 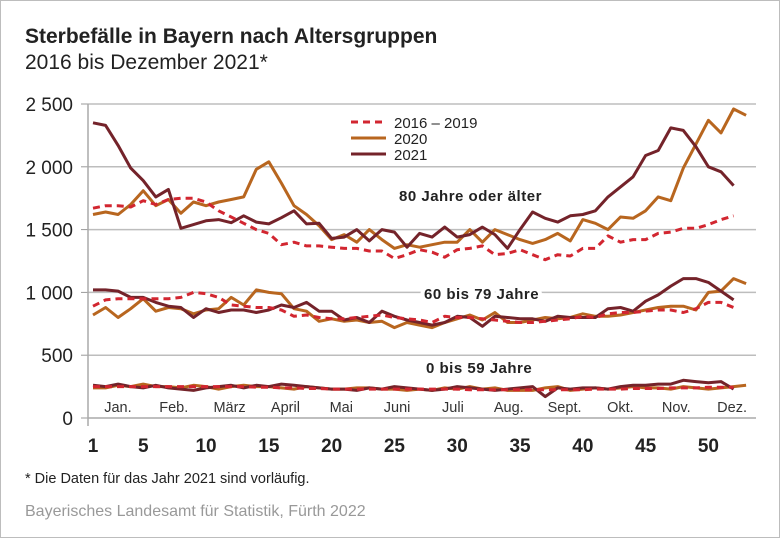 I want to click on y-tick-label: 1 000, so click(x=49, y=293).